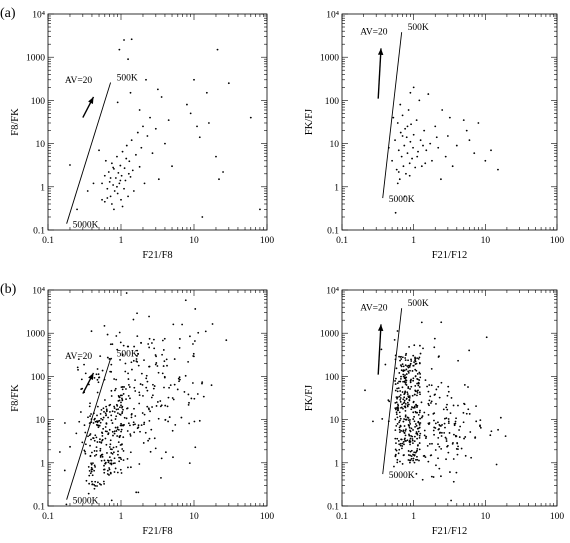  What do you see at coordinates (39, 232) in the screenshot?
I see `y-tick-label: 0.1` at bounding box center [39, 232].